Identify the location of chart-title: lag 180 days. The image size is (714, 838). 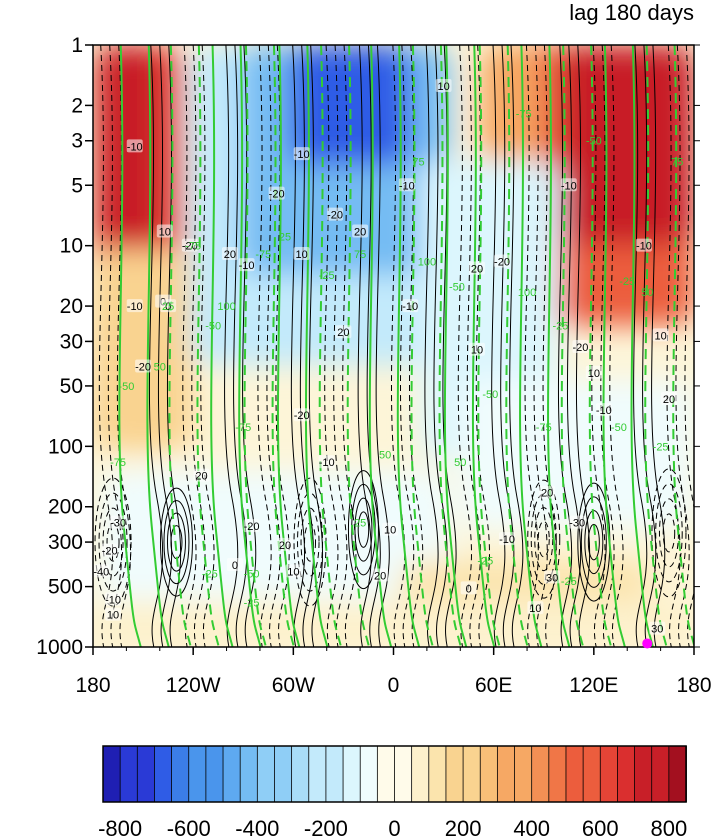
(631, 12).